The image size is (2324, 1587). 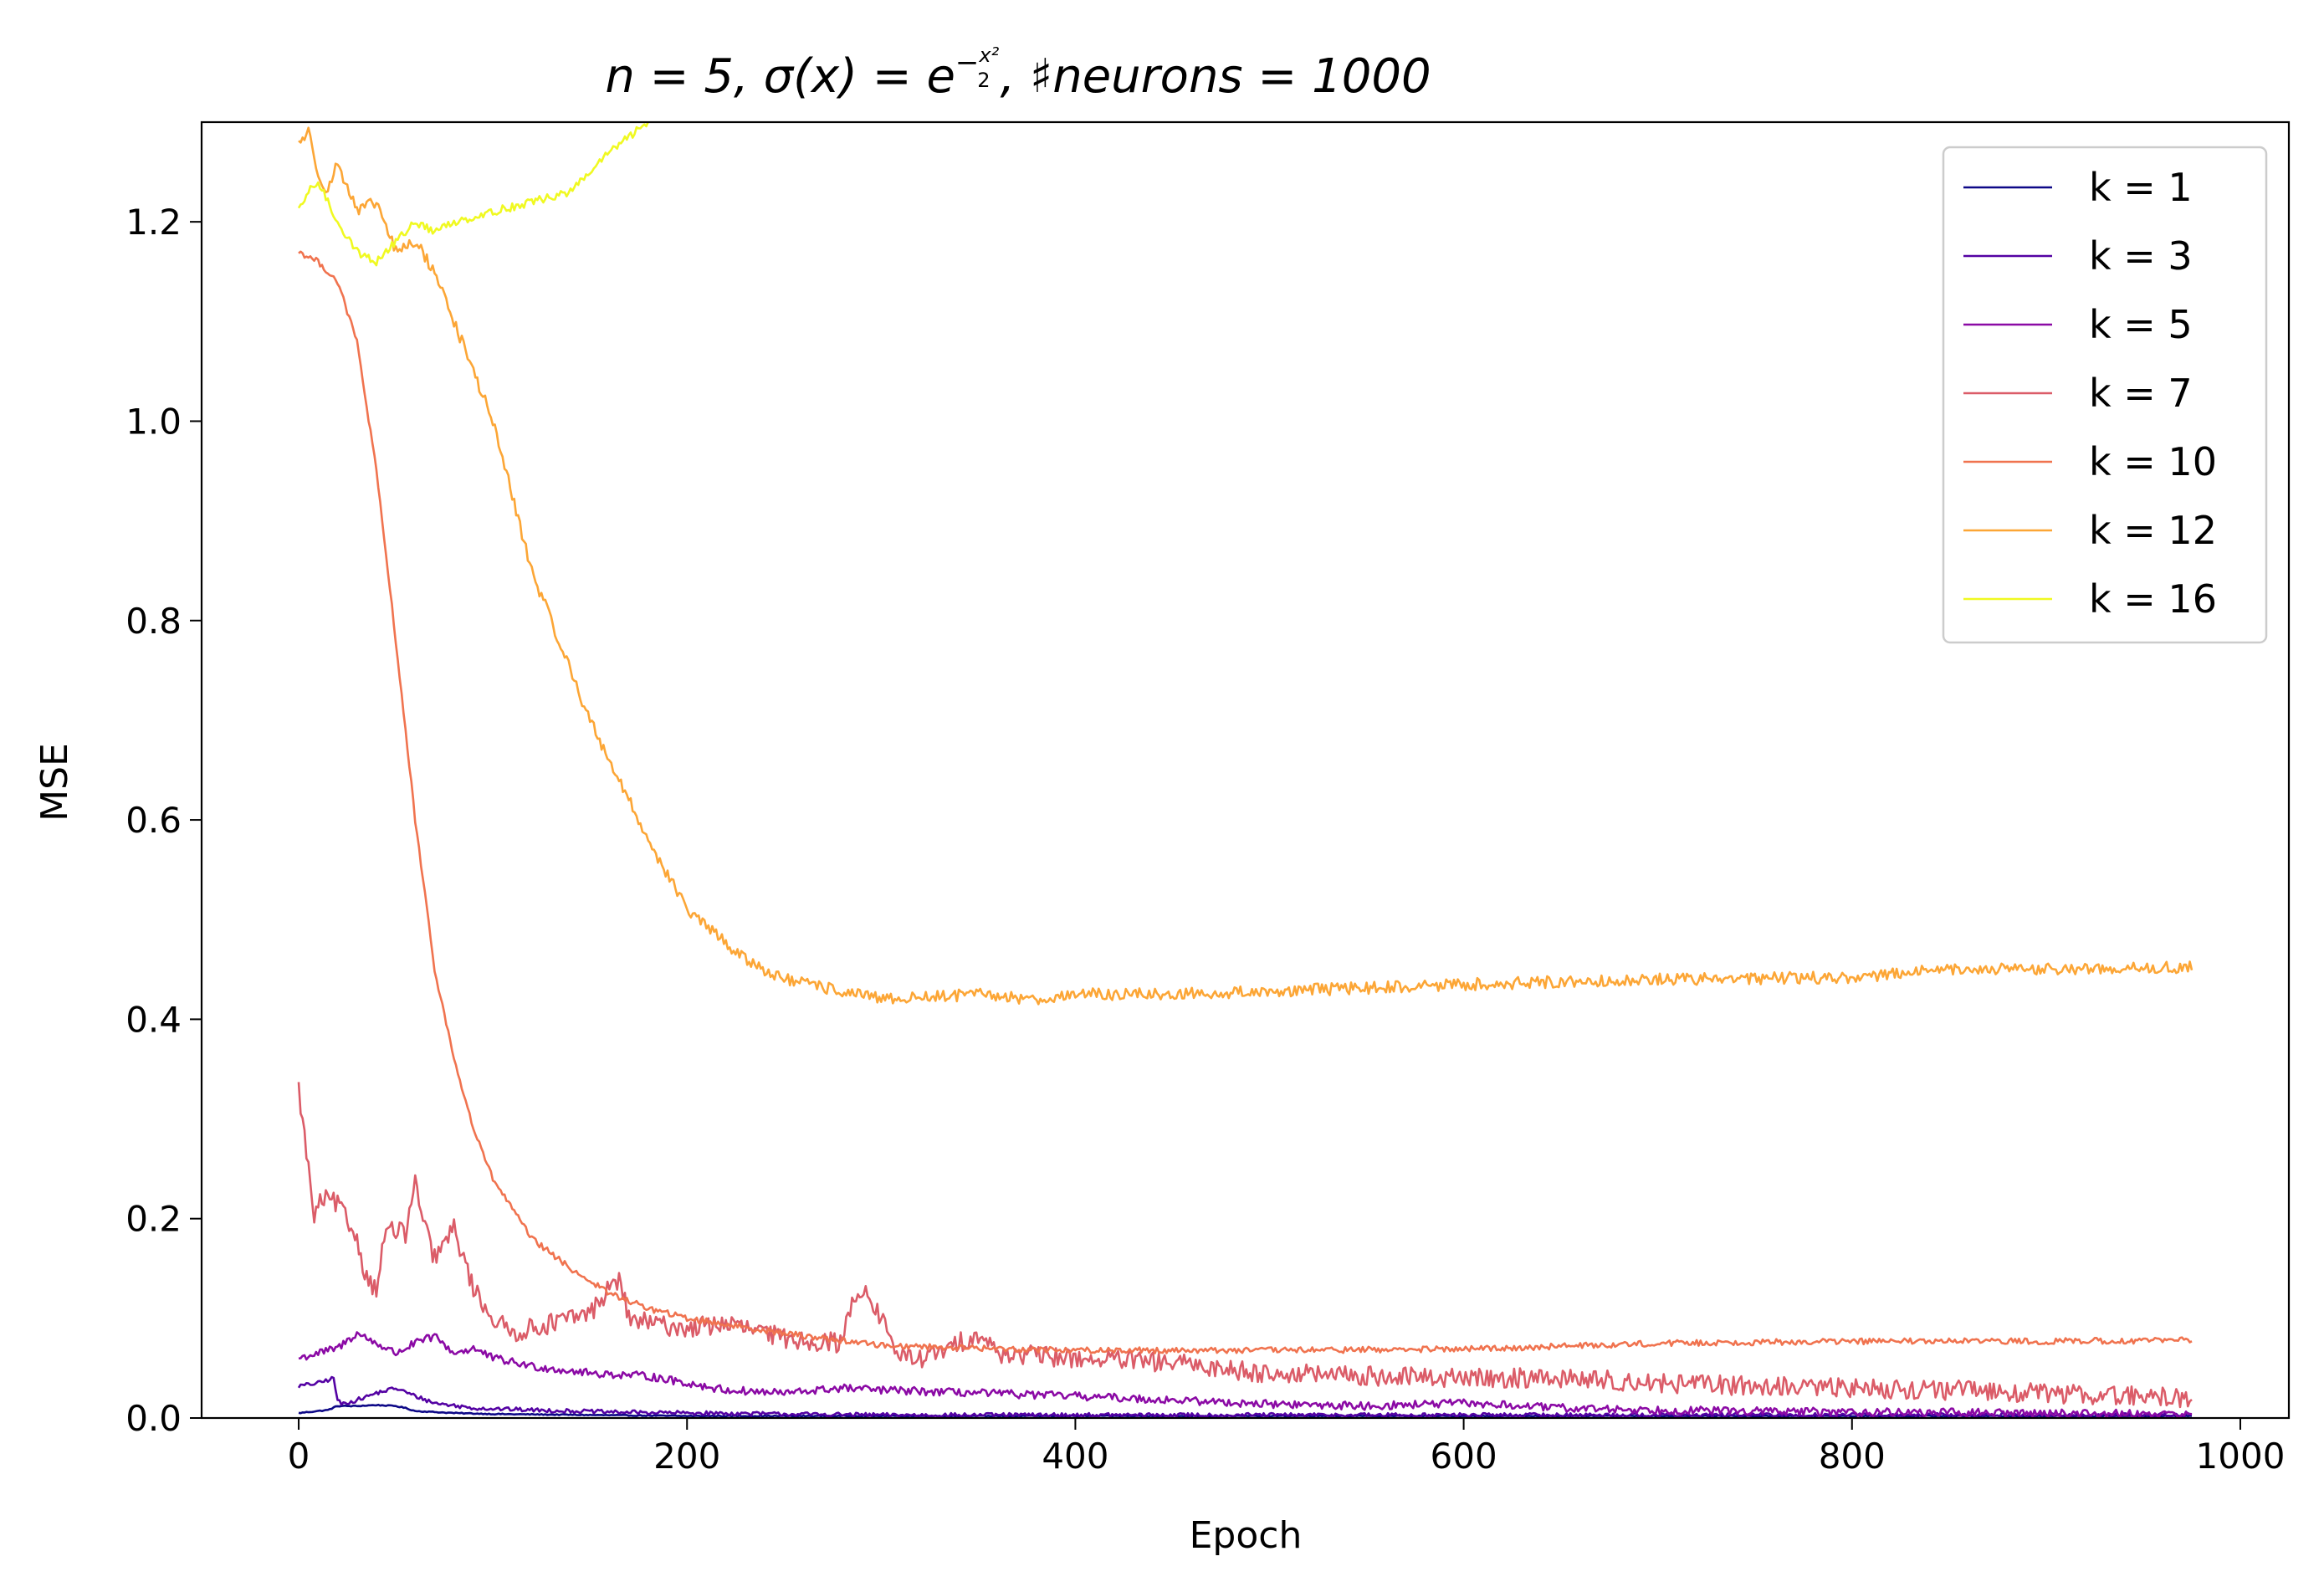 What do you see at coordinates (299, 1456) in the screenshot?
I see `x-tick-label: 0` at bounding box center [299, 1456].